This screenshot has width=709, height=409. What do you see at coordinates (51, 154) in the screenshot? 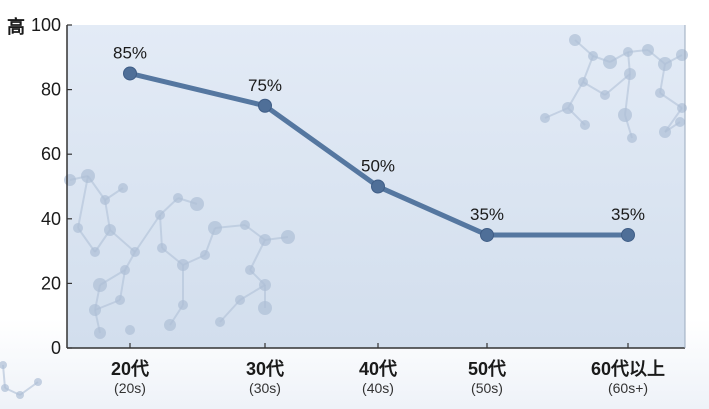
I see `y-tick-label: 60` at bounding box center [51, 154].